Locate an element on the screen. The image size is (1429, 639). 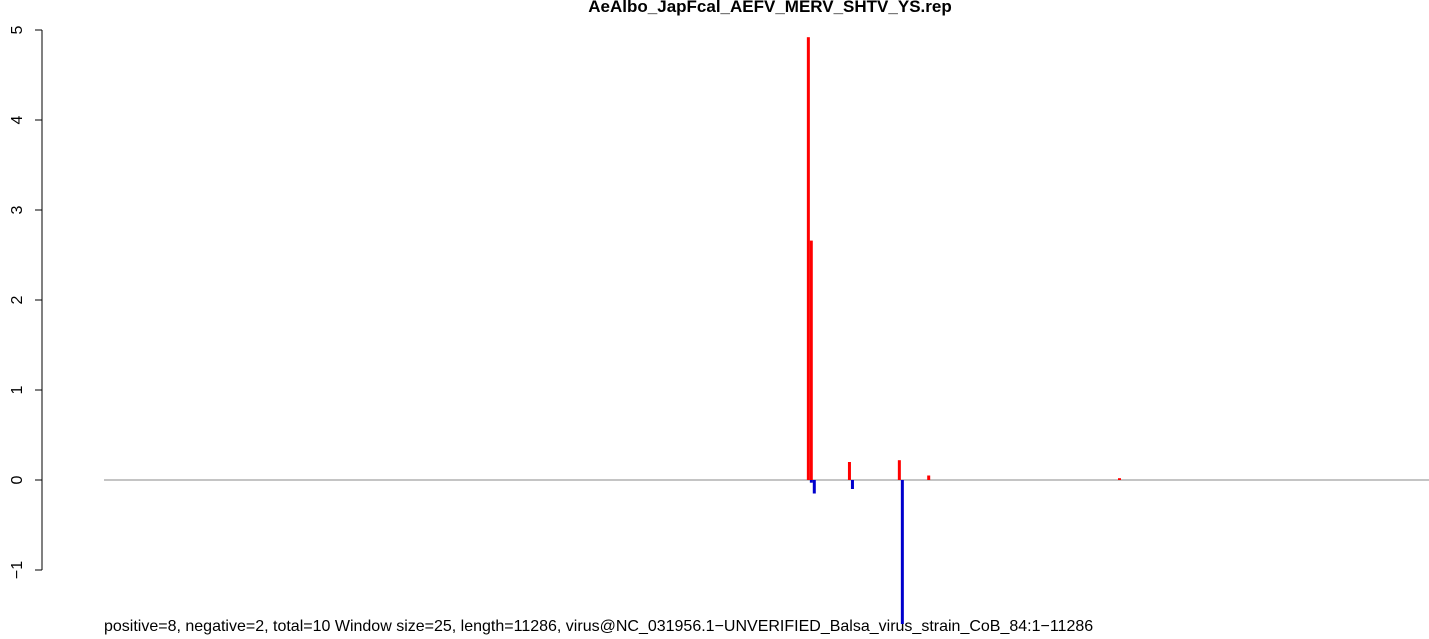
y-tick-label: −1 is located at coordinates (17, 570).